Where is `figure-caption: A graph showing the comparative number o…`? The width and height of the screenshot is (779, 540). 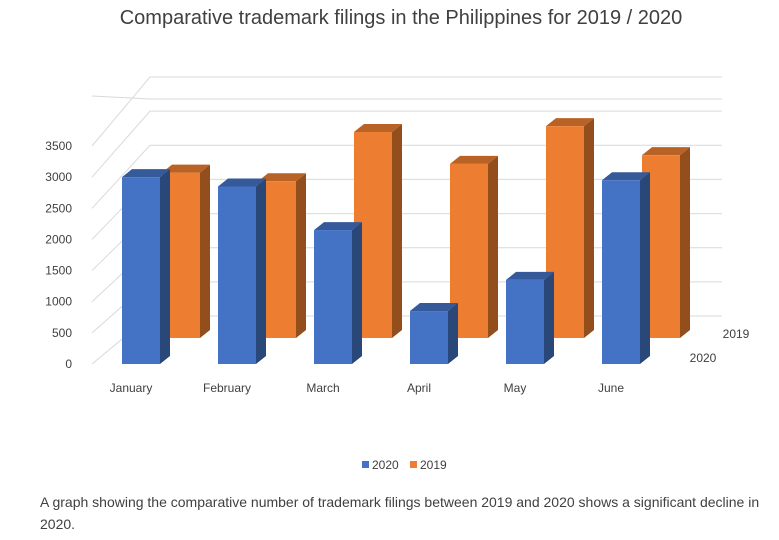 figure-caption: A graph showing the comparative number o… is located at coordinates (400, 513).